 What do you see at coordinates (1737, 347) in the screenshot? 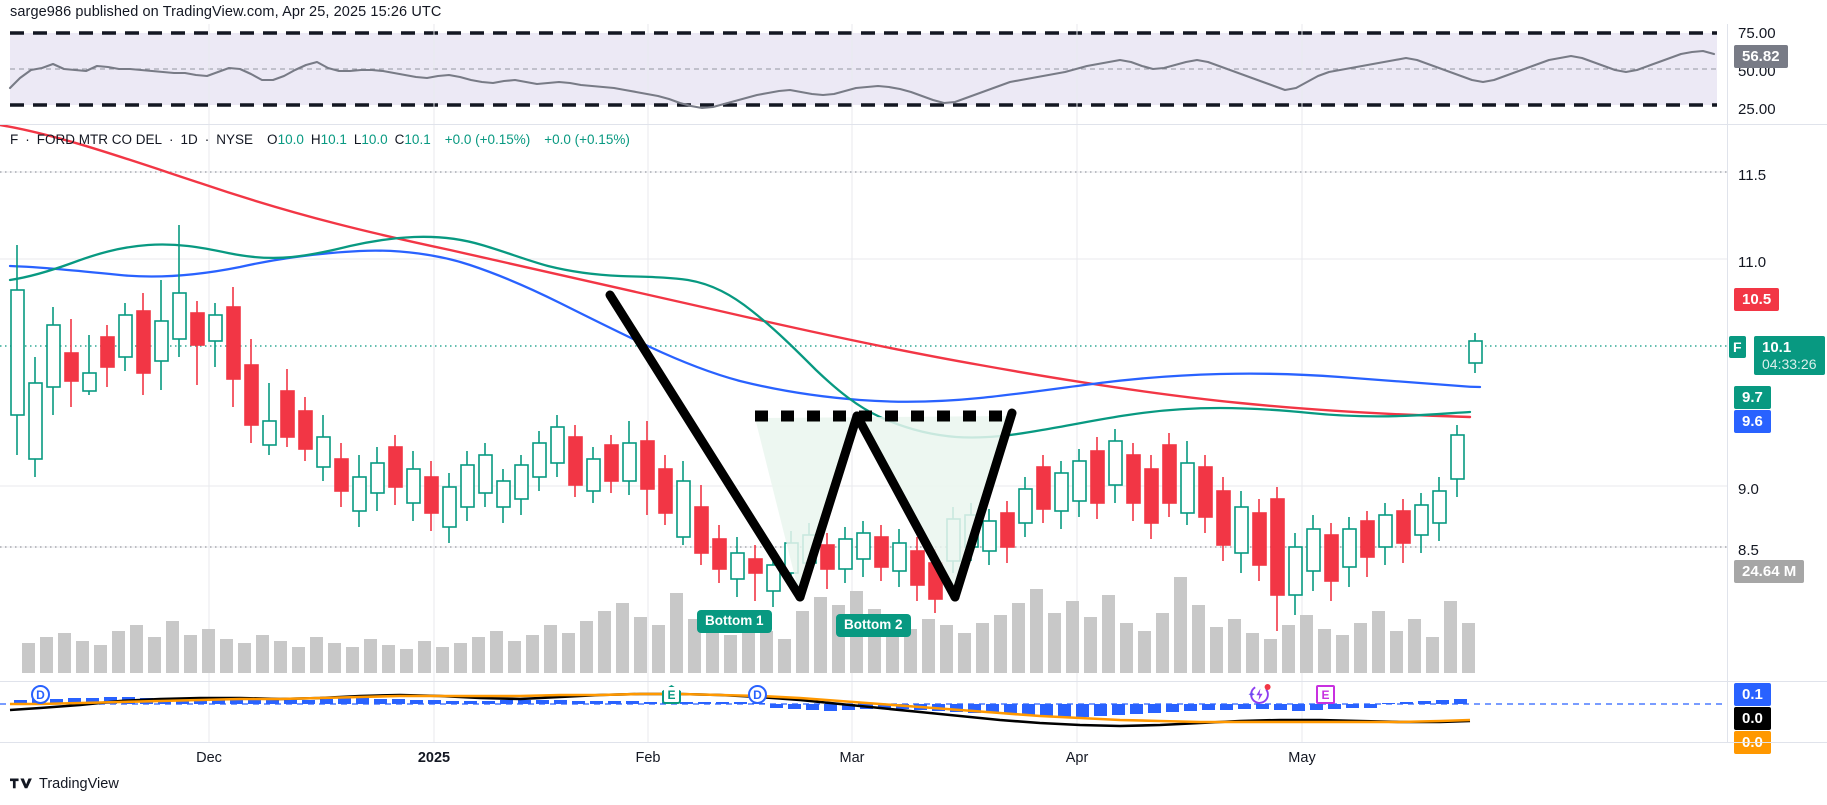
I see `last-price-symbol-tag: F` at bounding box center [1737, 347].